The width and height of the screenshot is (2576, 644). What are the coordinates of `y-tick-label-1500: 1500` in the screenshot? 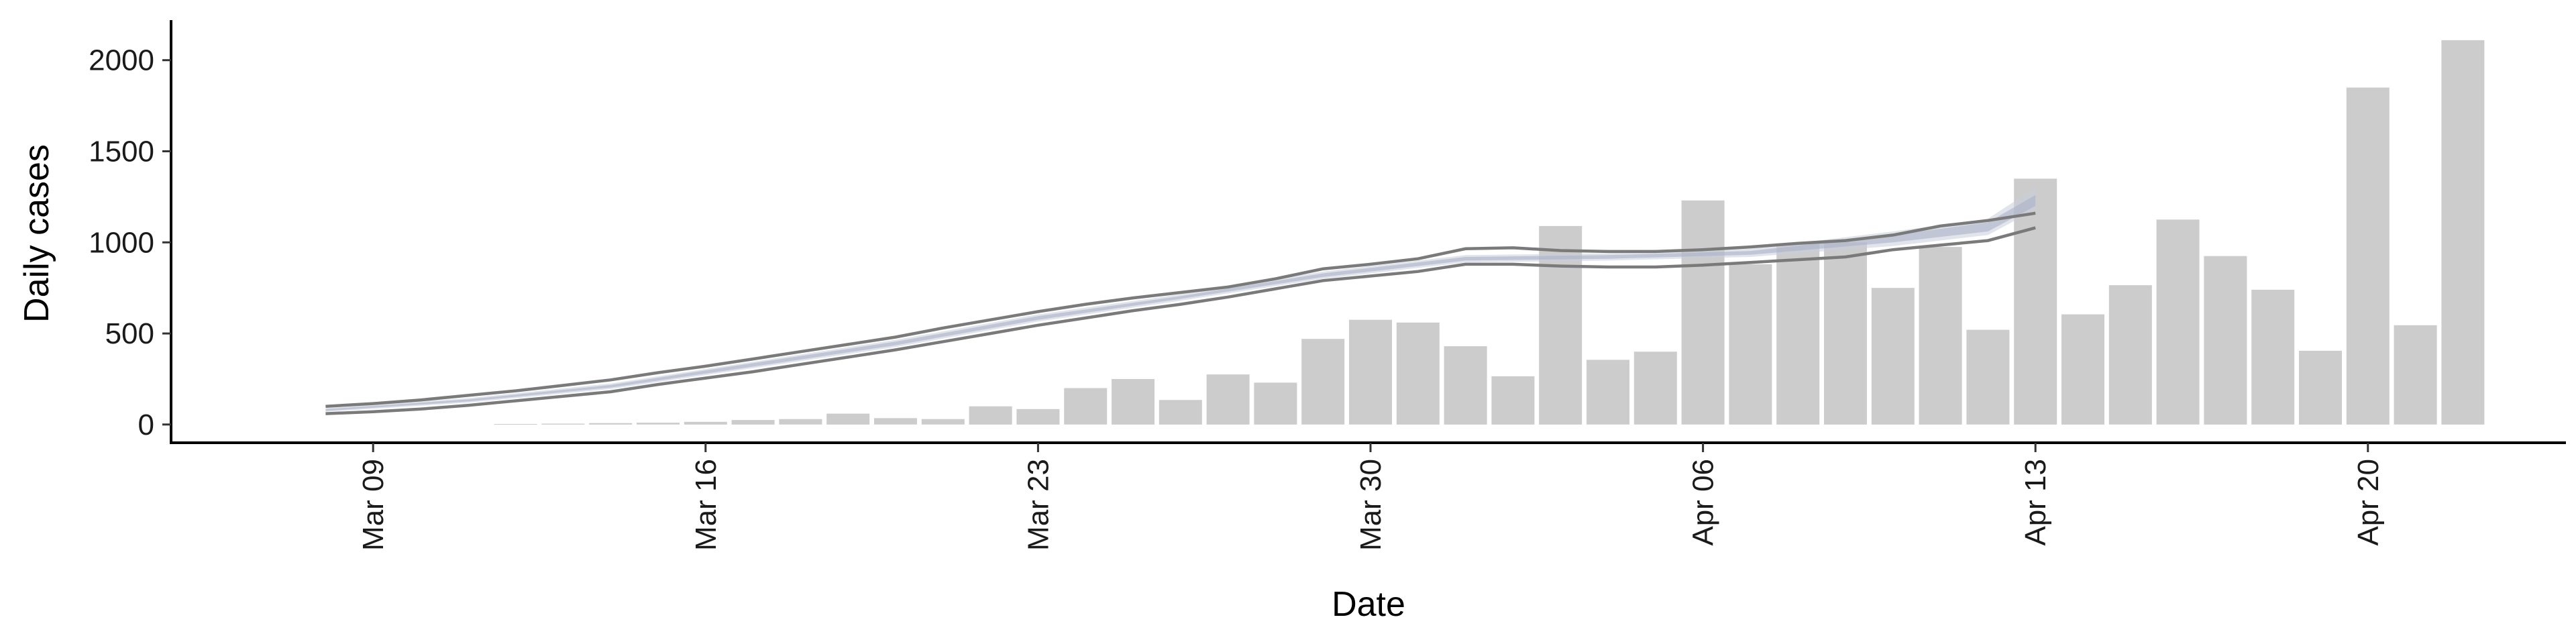 It's located at (121, 152).